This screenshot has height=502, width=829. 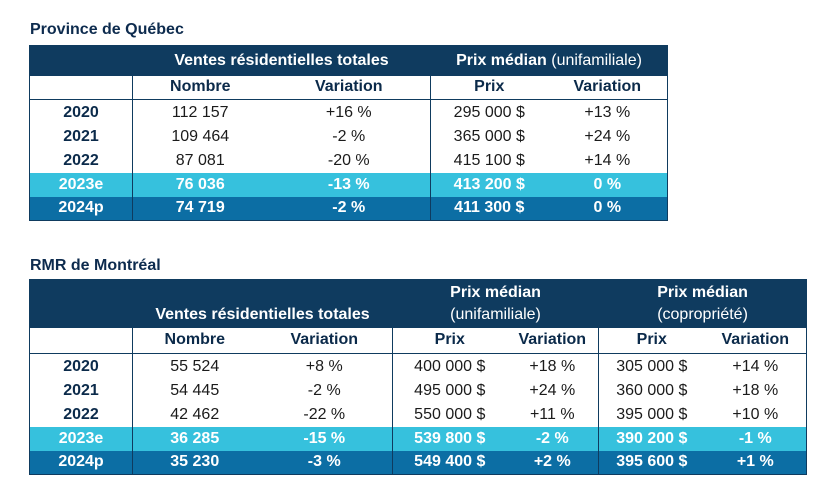 I want to click on count-var-cell: -20 %, so click(x=348, y=160).